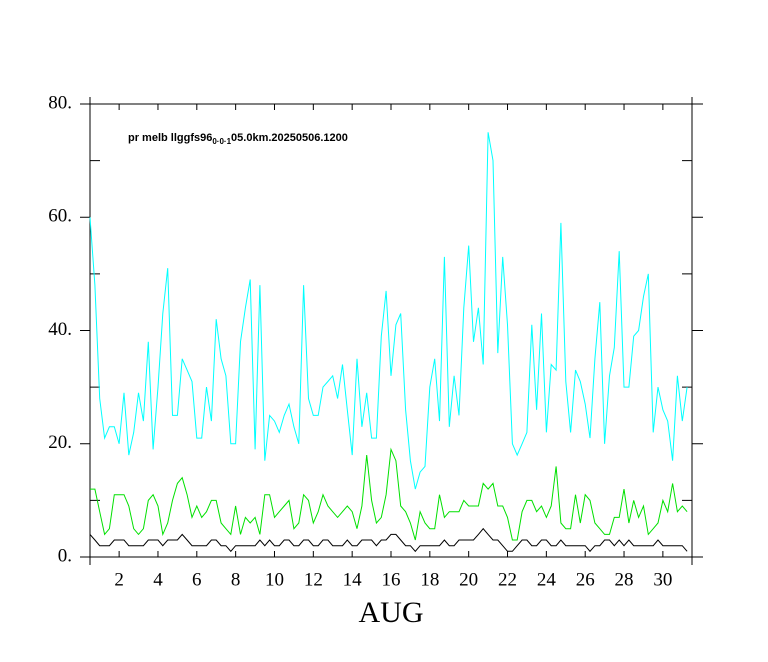 This screenshot has width=768, height=662. Describe the element at coordinates (274, 579) in the screenshot. I see `x-tick-label: 10` at that location.